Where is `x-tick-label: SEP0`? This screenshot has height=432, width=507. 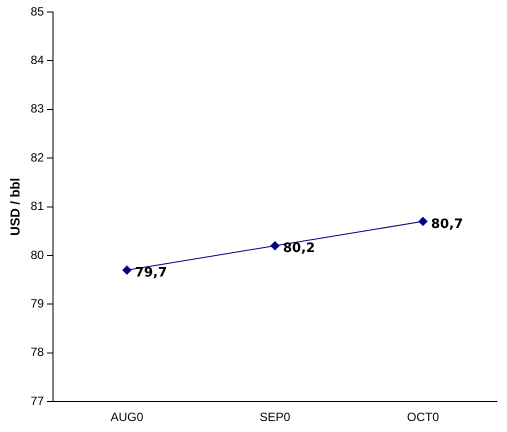
x-tick-label: SEP0 is located at coordinates (275, 417).